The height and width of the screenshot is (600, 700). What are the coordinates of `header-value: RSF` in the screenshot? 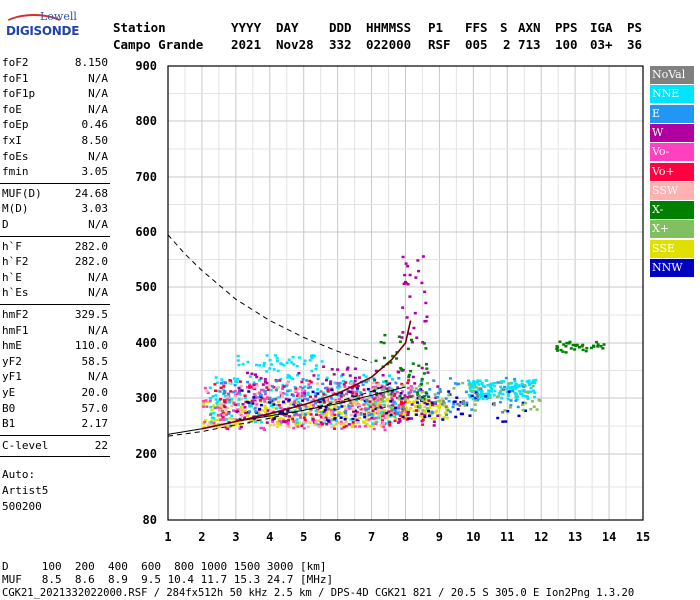 It's located at (439, 44).